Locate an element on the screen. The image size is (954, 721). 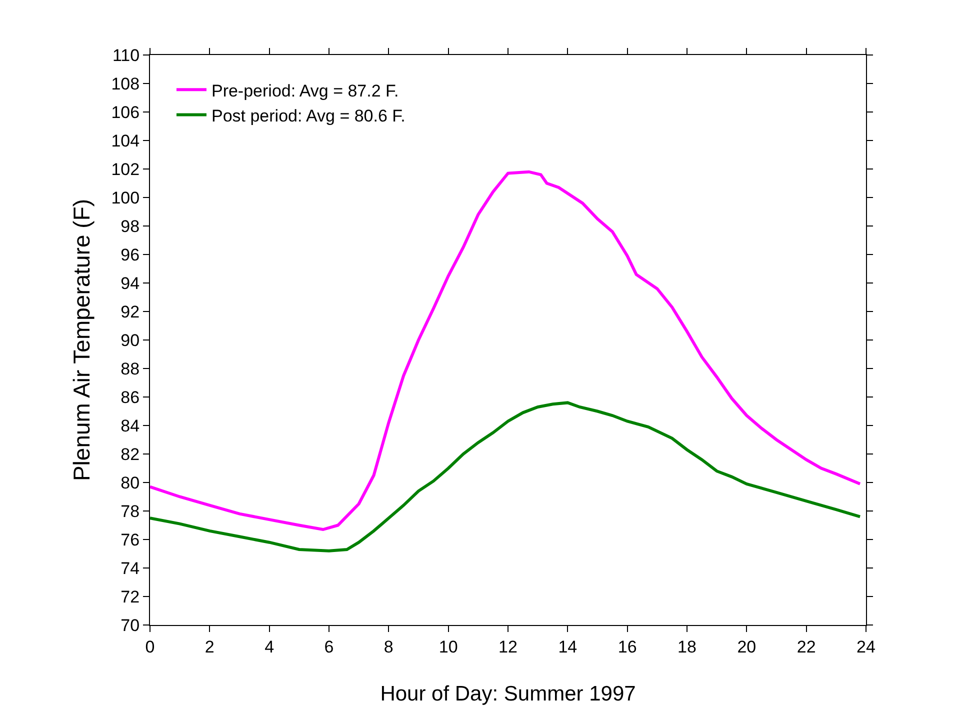
legend-label: Post period: Avg = 80.6 F. is located at coordinates (308, 116).